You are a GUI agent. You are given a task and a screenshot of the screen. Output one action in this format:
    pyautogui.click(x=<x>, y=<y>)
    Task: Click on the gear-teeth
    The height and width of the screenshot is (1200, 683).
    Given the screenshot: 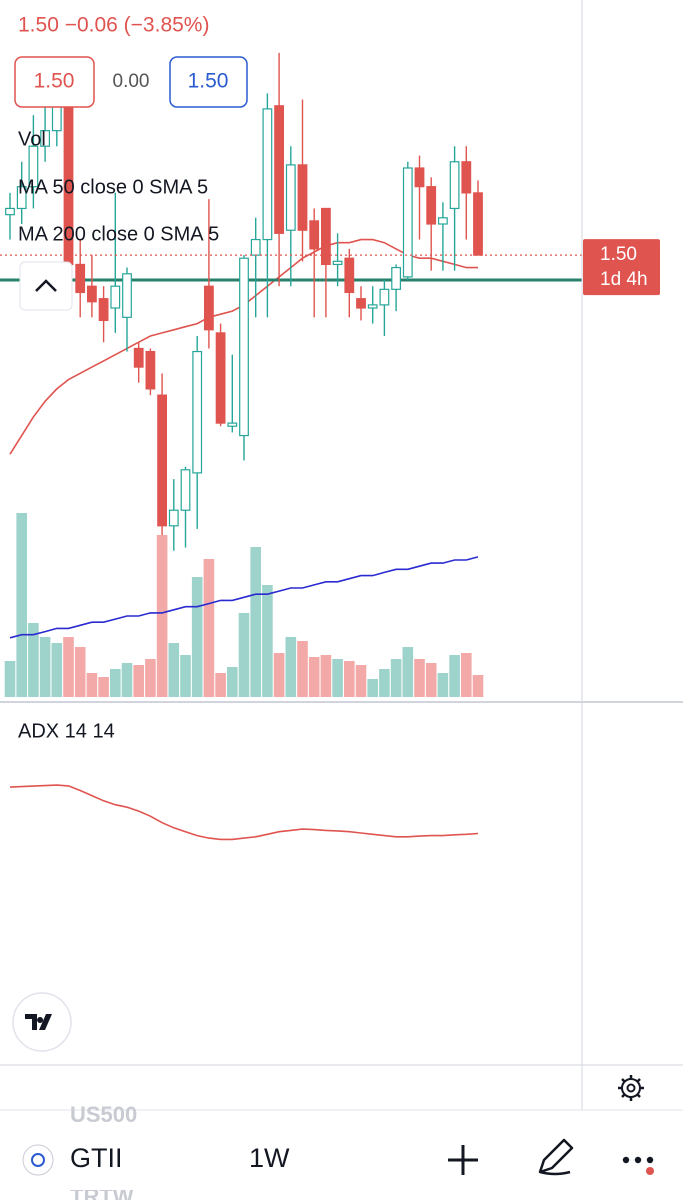 What is the action you would take?
    pyautogui.click(x=631, y=1088)
    